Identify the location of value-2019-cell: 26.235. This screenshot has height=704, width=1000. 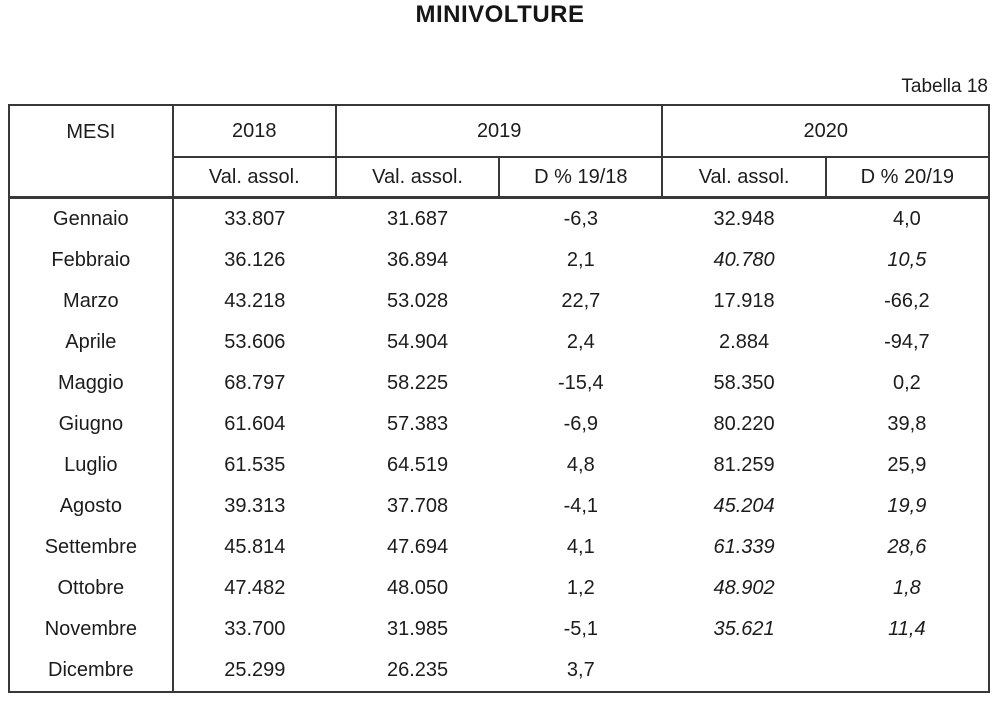
(417, 670).